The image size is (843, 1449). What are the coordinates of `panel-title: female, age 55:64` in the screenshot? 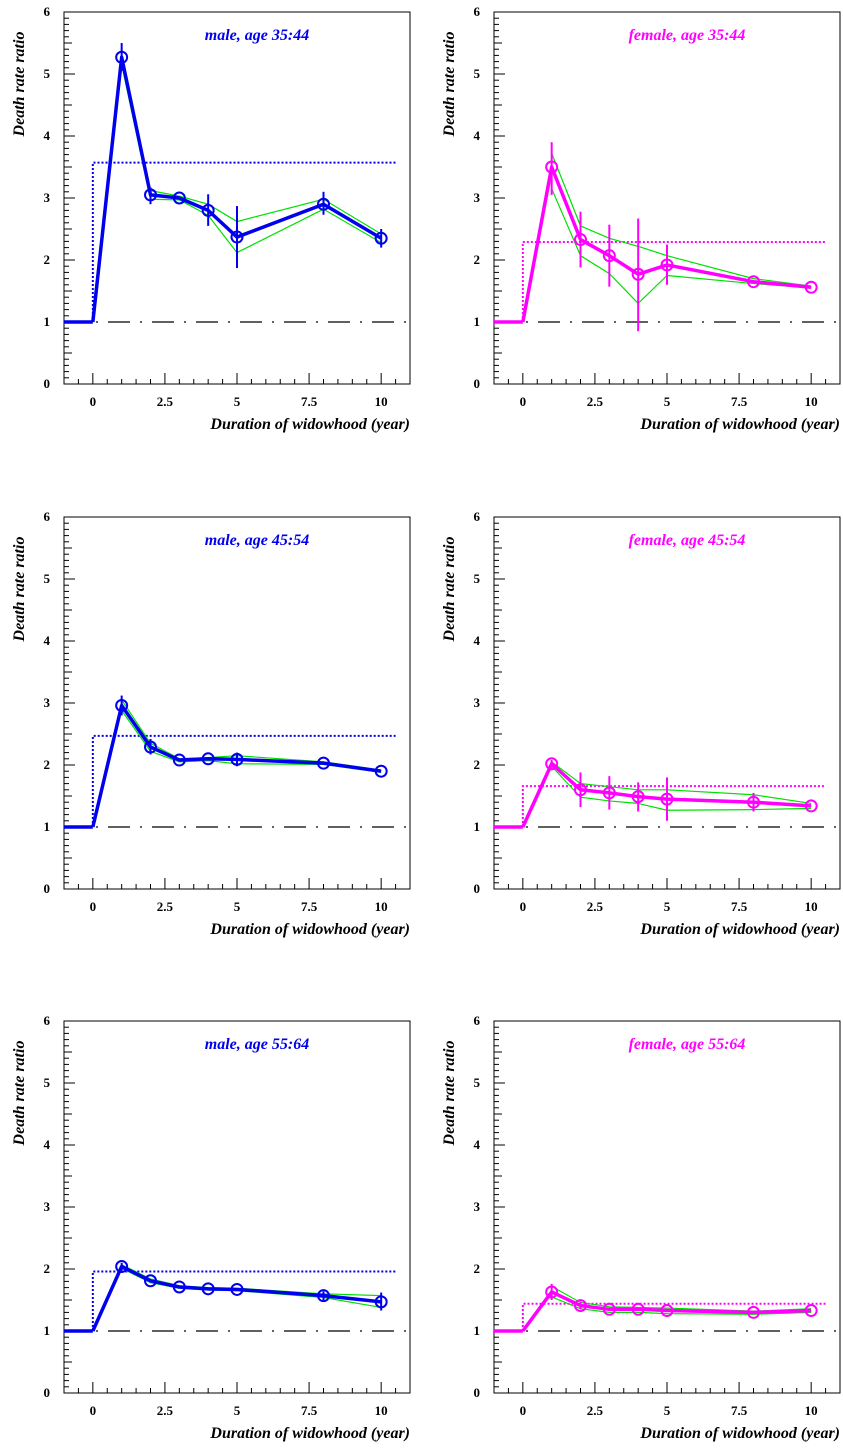 It's located at (687, 1044).